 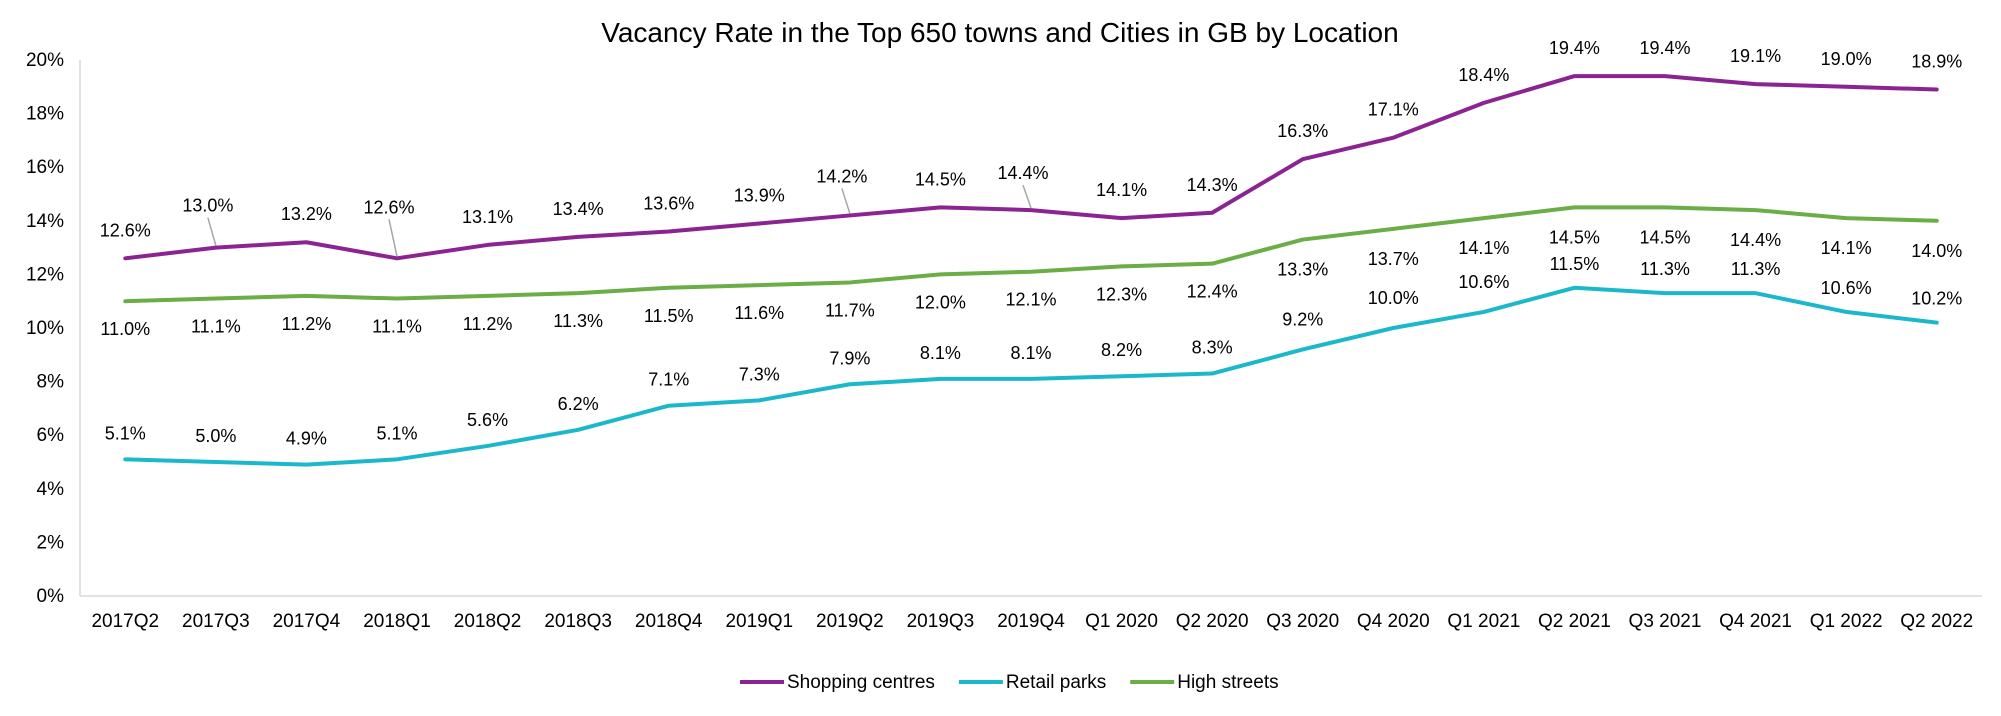 I want to click on data-label-high-streets: 12.3%, so click(x=1121, y=294).